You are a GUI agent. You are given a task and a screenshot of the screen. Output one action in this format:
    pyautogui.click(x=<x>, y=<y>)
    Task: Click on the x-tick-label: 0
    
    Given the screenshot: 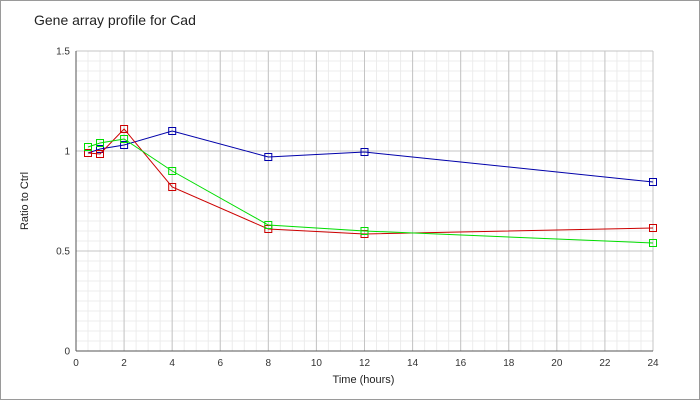 What is the action you would take?
    pyautogui.click(x=76, y=363)
    